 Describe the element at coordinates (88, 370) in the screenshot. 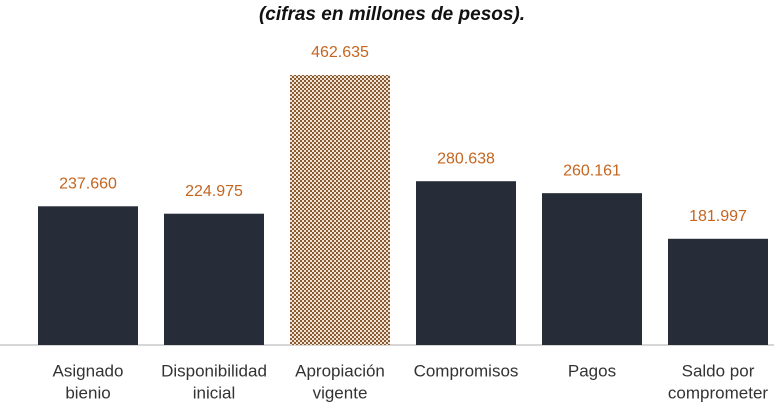

I see `x-tick-label: Asignado` at that location.